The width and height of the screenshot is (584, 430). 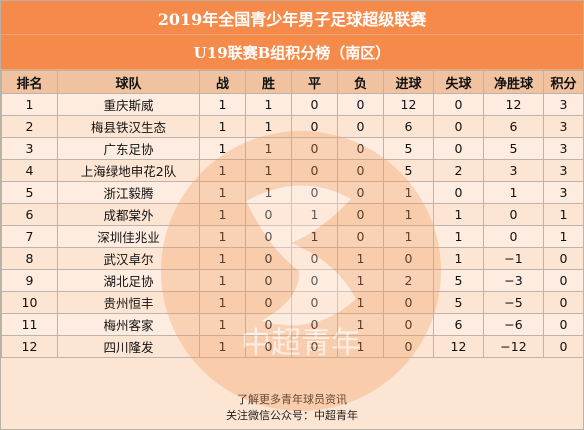 I want to click on table-row: 6 成都棠外 1 0 1 0 1 1 0 1, so click(x=292, y=214).